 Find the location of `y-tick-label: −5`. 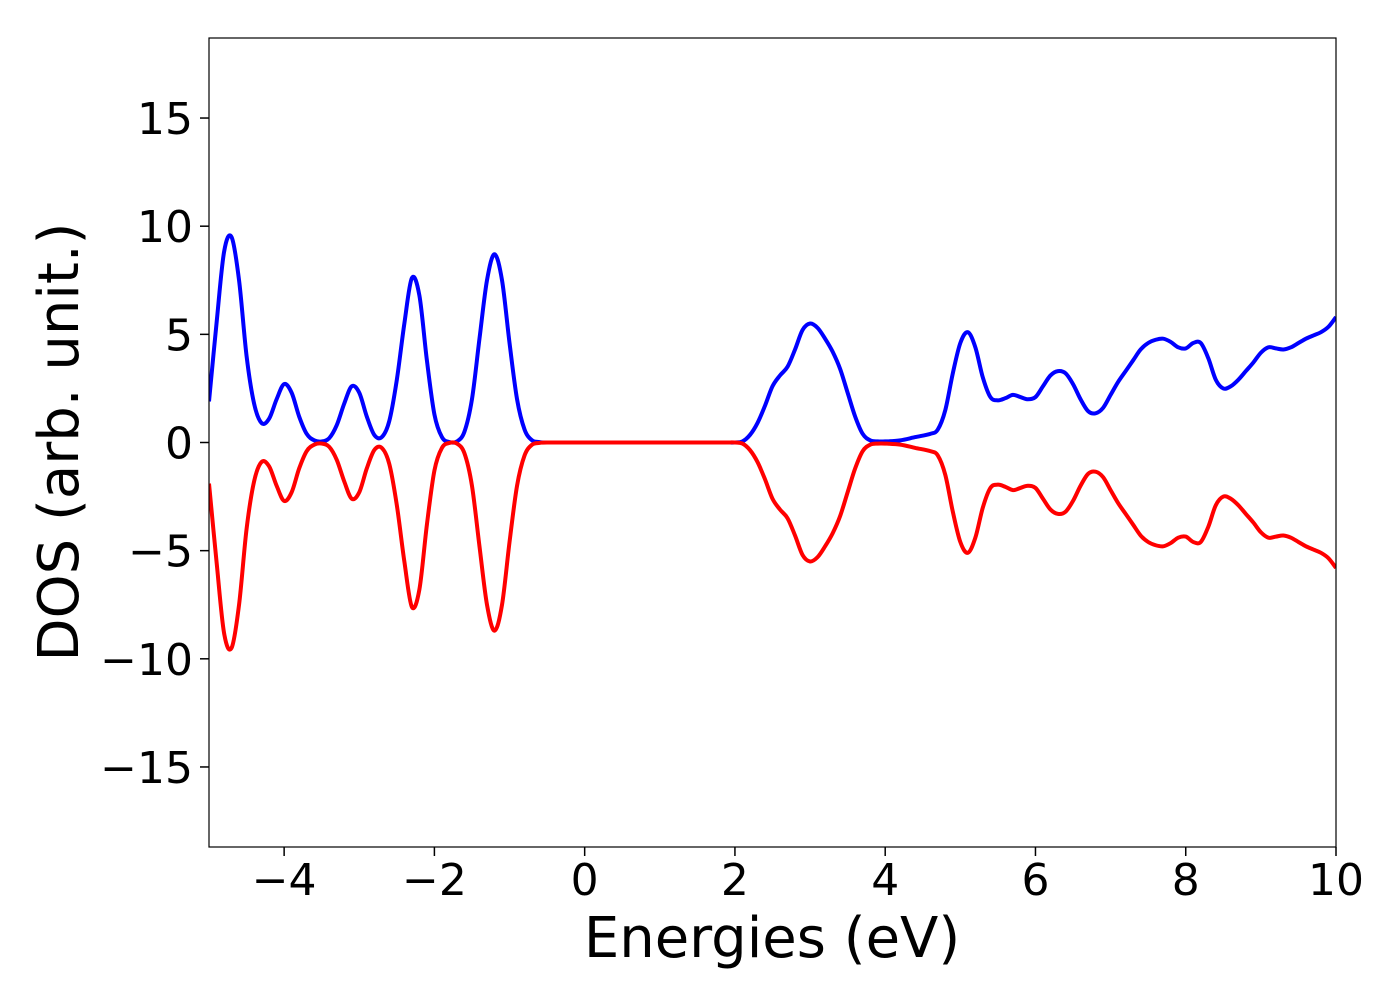

y-tick-label: −5 is located at coordinates (160, 552).